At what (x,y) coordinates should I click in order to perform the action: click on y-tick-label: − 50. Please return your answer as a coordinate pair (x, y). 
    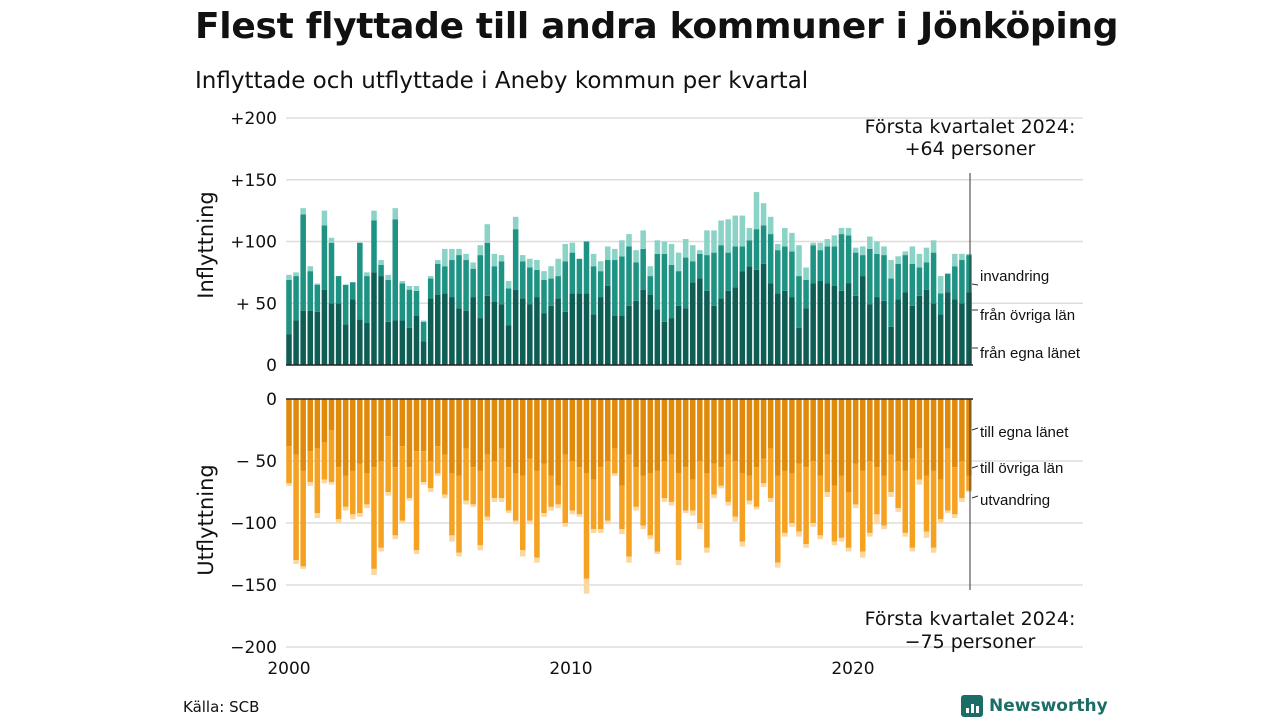
    Looking at the image, I should click on (256, 462).